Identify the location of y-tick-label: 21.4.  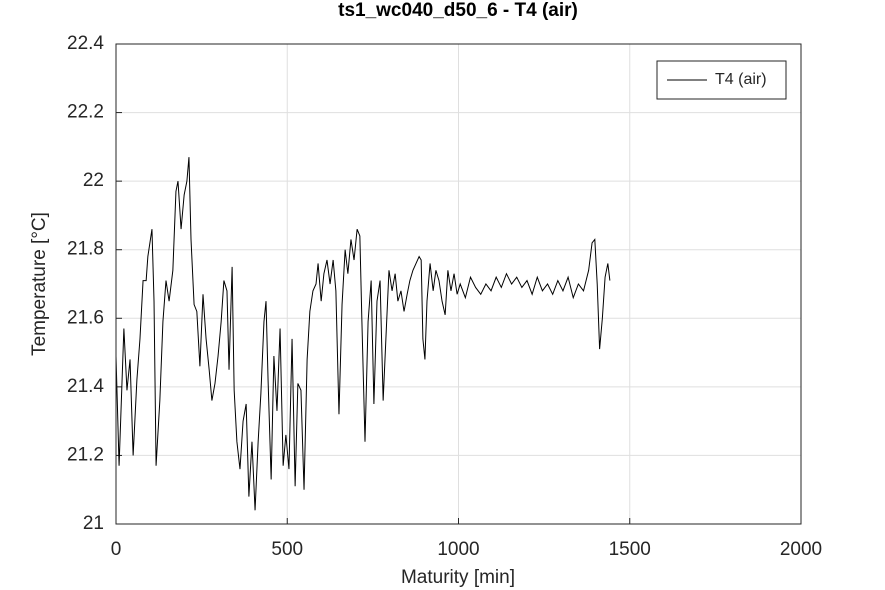
(85, 386).